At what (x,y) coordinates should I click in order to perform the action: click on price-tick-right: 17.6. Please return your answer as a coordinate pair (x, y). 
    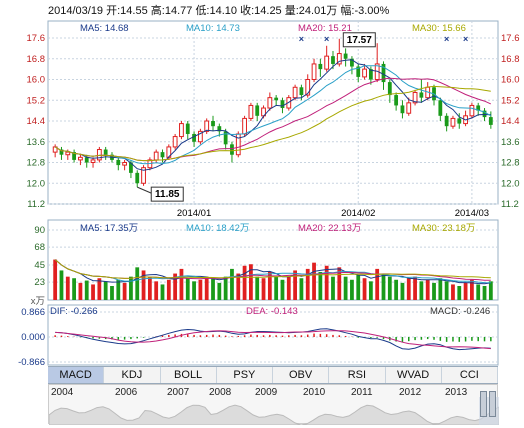
    Looking at the image, I should click on (510, 38).